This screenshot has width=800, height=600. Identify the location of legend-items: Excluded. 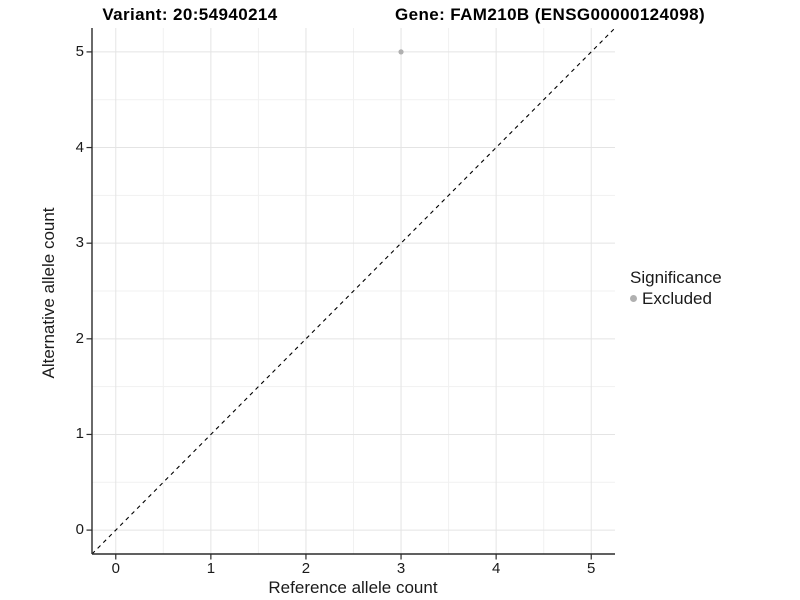
(676, 298).